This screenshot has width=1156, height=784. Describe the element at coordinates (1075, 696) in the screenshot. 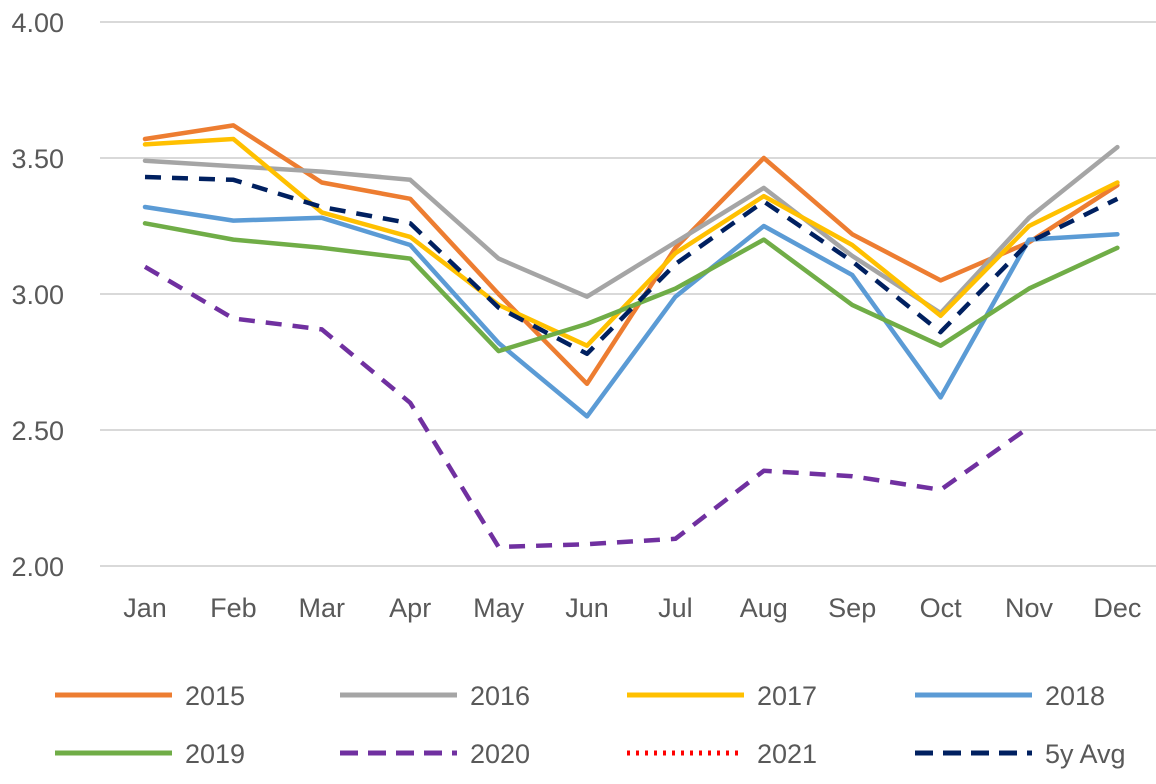

I see `legend-label-2018: 2018` at that location.